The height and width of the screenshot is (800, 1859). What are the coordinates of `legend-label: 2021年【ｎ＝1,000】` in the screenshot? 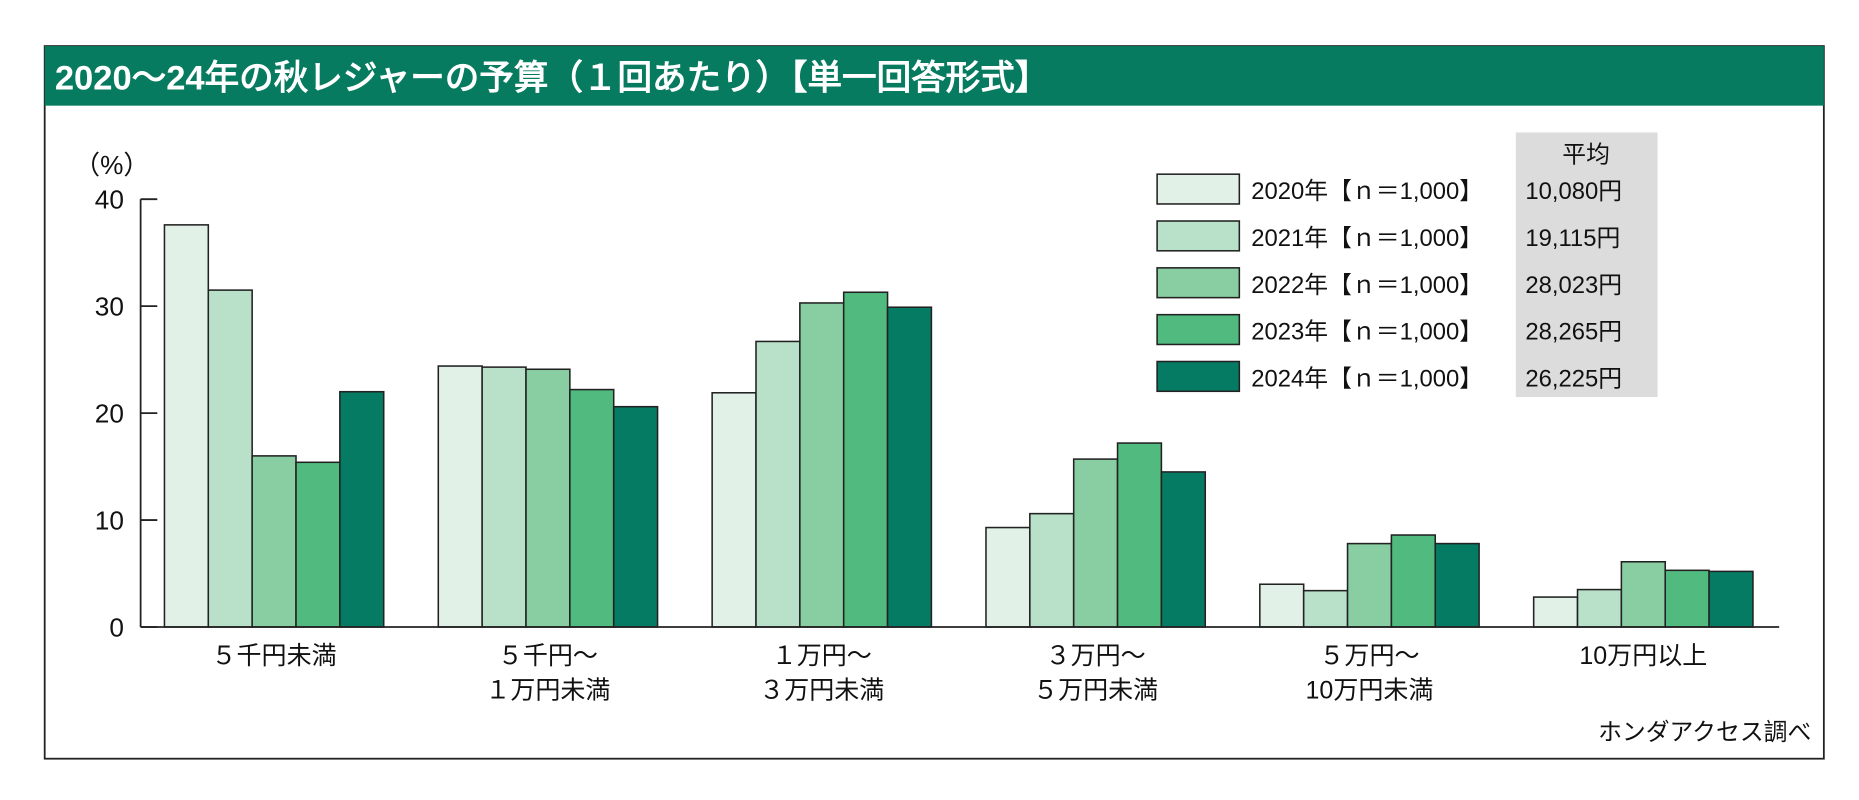 It's located at (1367, 238).